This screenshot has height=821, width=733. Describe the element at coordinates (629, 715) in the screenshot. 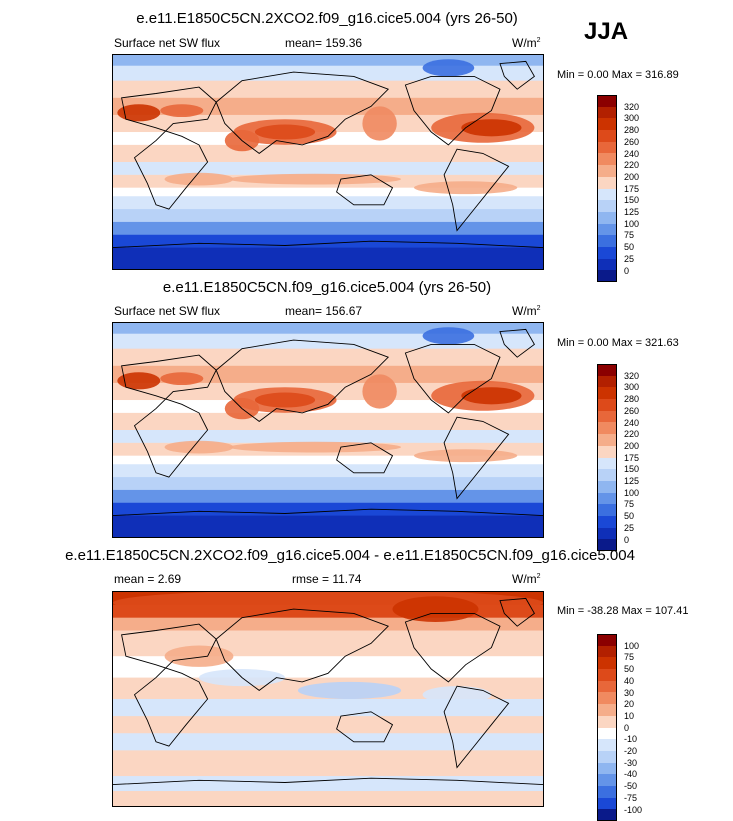

I see `colorbar-tick-label: 10` at that location.